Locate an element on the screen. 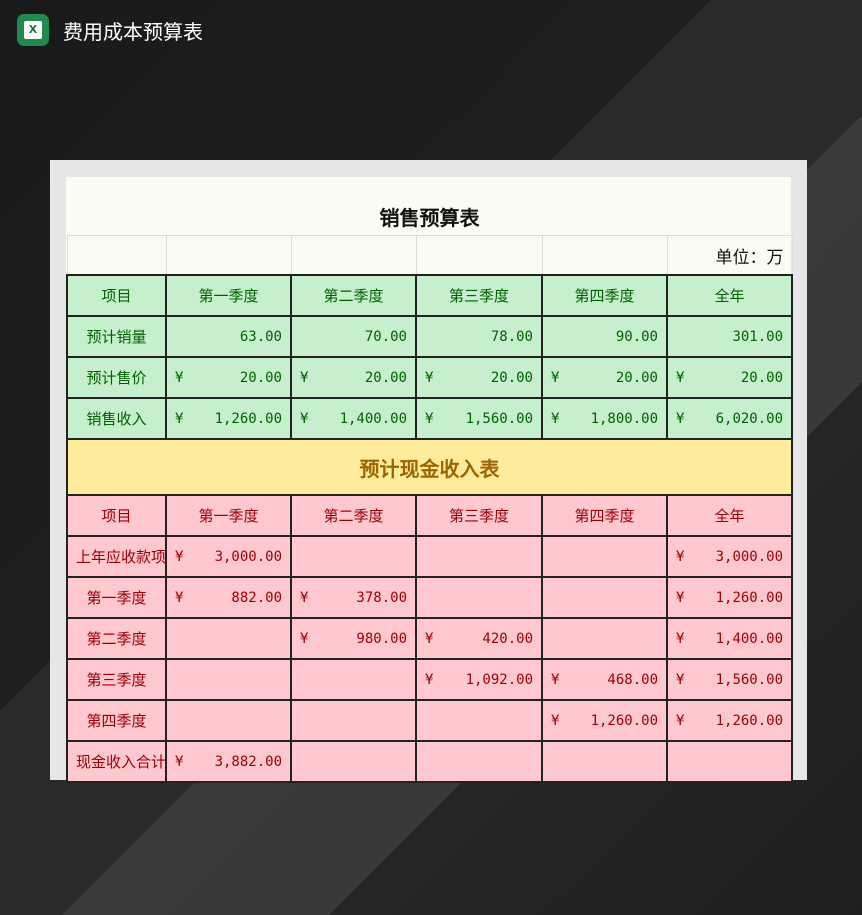 The image size is (862, 915). cash-title: 预计现金收入表 is located at coordinates (429, 467).